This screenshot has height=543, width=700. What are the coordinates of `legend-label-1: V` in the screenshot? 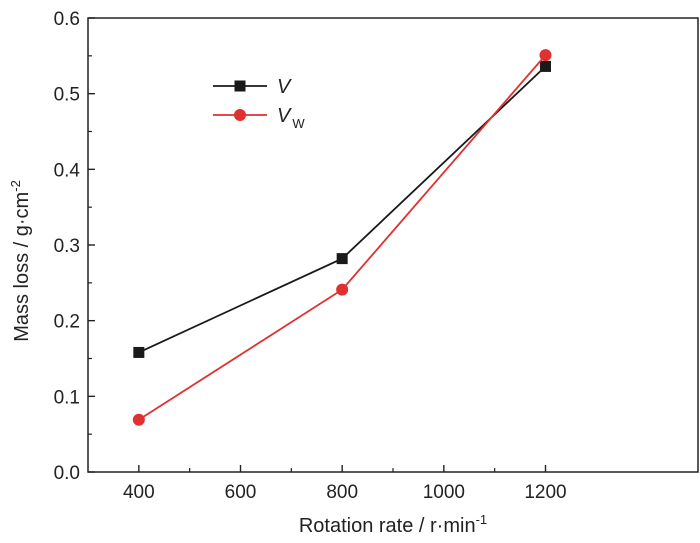 It's located at (284, 87).